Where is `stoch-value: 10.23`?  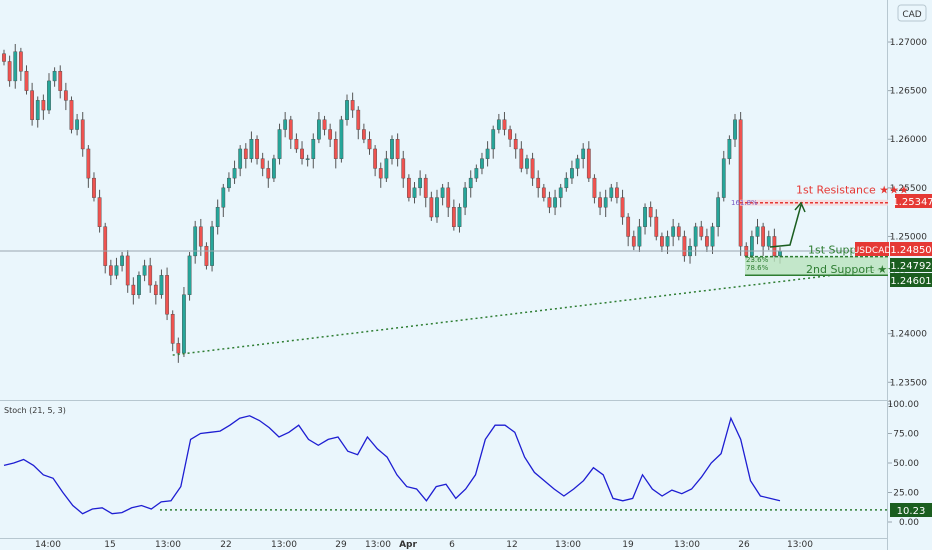
stoch-value: 10.23 is located at coordinates (911, 511).